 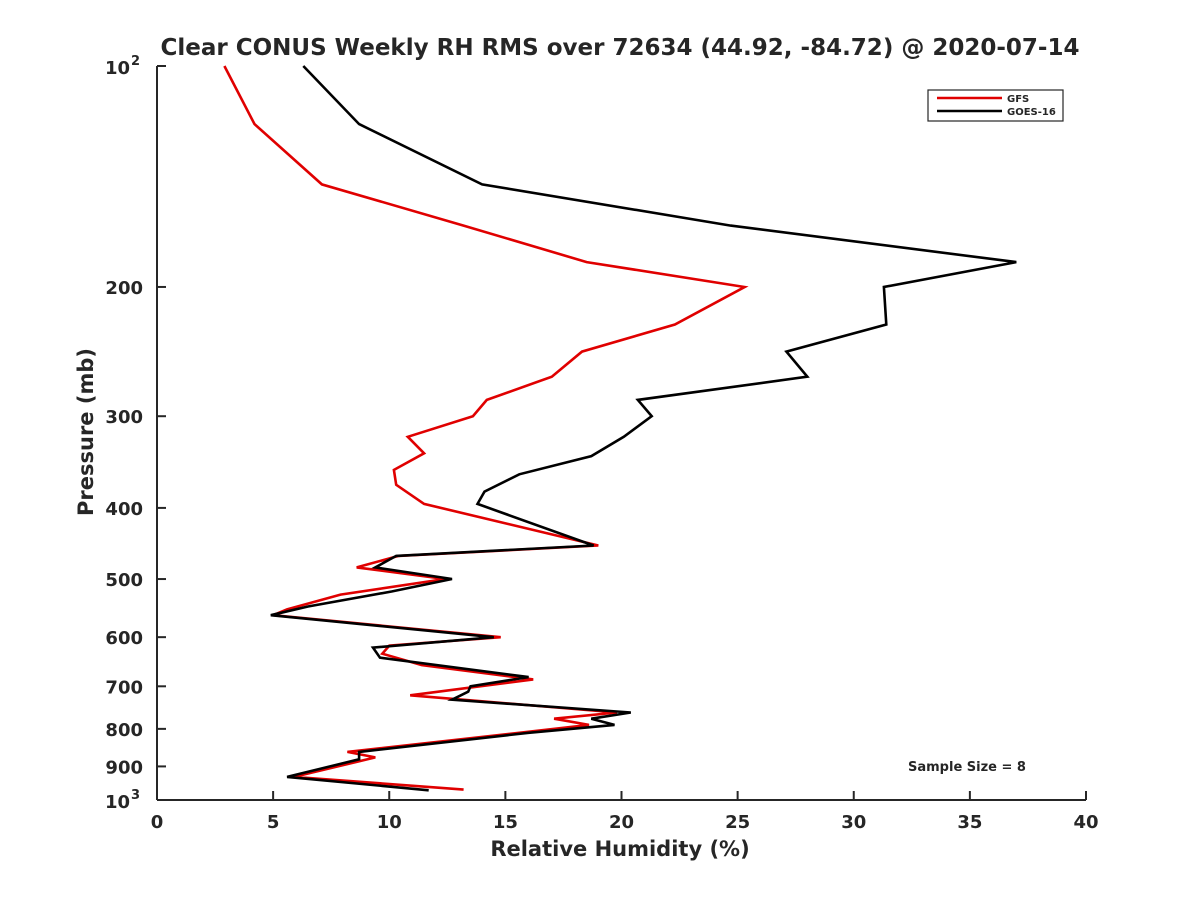 What do you see at coordinates (135, 795) in the screenshot?
I see `y-tick-exponent: 3` at bounding box center [135, 795].